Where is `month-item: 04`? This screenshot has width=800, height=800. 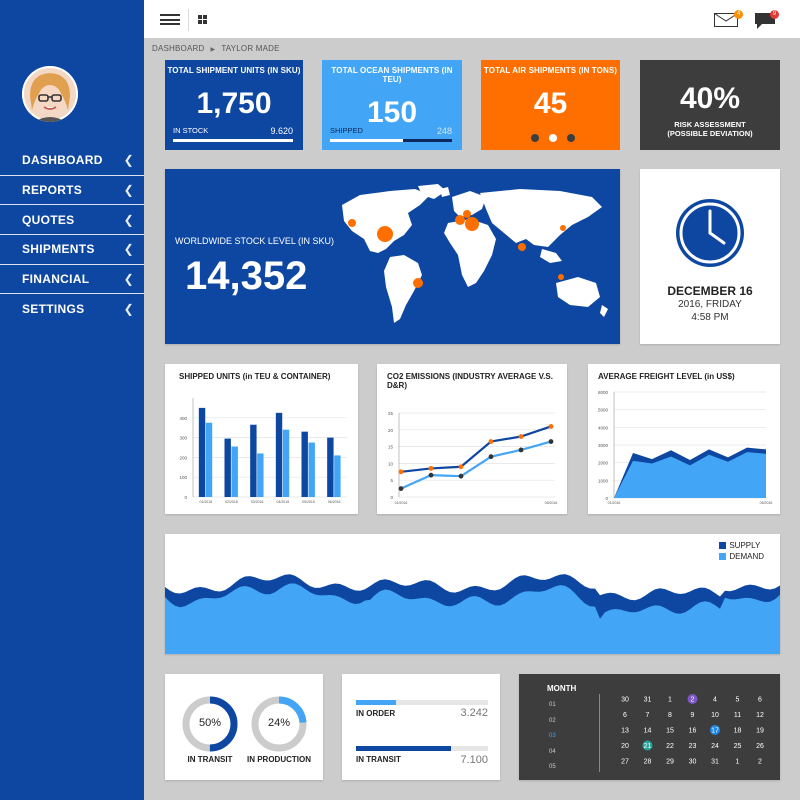
month-item: 04 is located at coordinates (552, 751).